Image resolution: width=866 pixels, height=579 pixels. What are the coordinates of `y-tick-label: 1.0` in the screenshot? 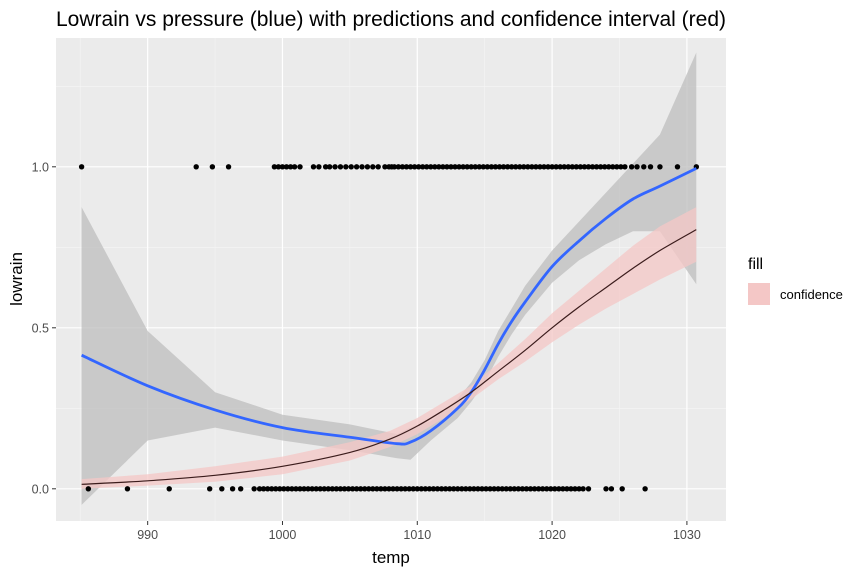 It's located at (40, 167).